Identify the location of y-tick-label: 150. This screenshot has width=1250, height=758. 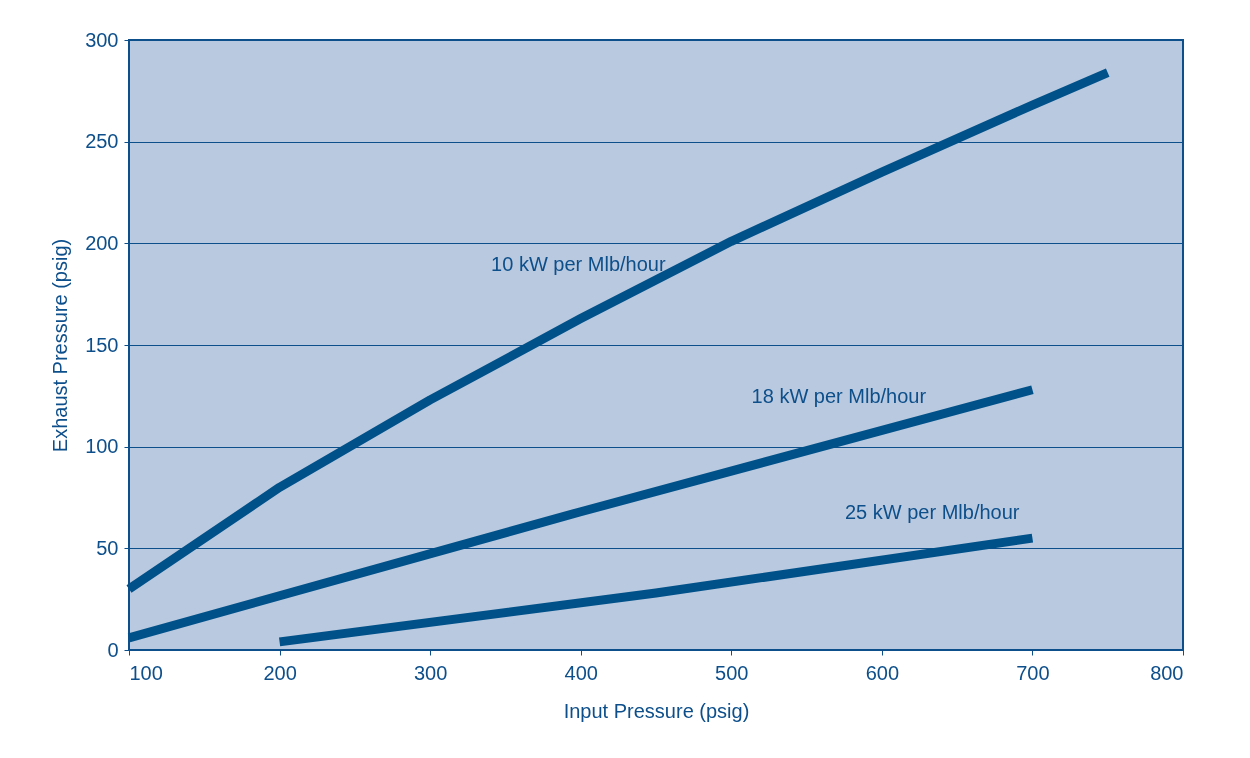
(102, 344).